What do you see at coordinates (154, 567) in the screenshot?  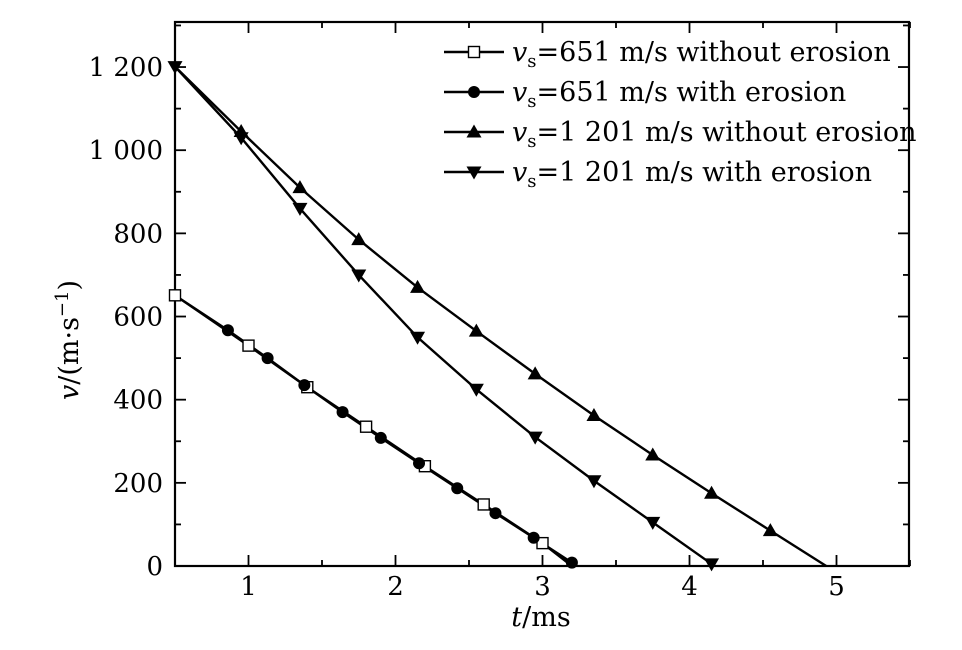 I see `y-tick-label: 0` at bounding box center [154, 567].